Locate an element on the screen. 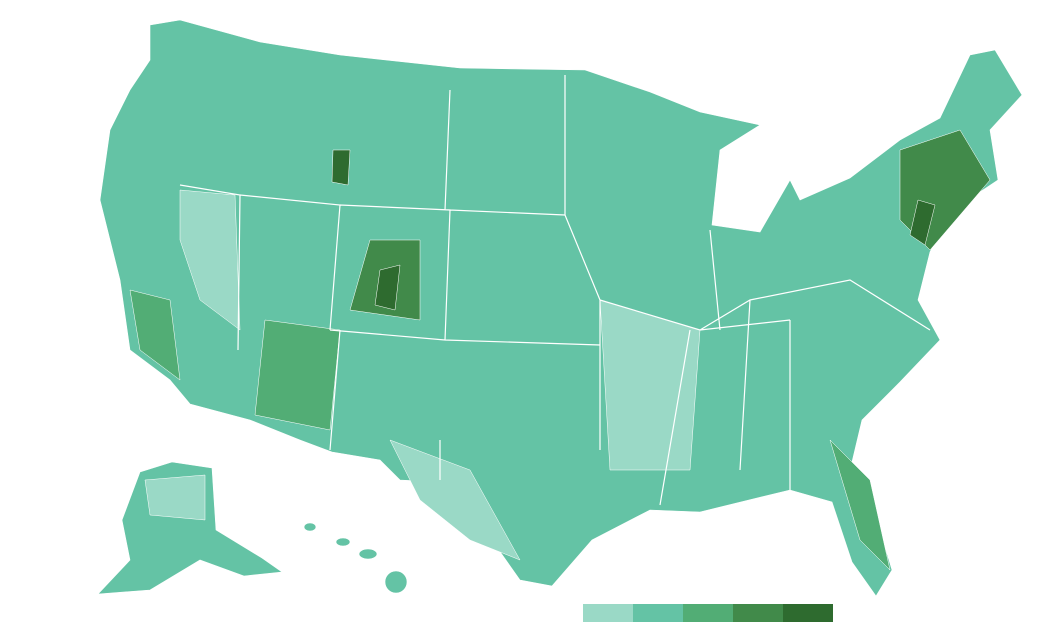 The image size is (1054, 622). legend is located at coordinates (708, 613).